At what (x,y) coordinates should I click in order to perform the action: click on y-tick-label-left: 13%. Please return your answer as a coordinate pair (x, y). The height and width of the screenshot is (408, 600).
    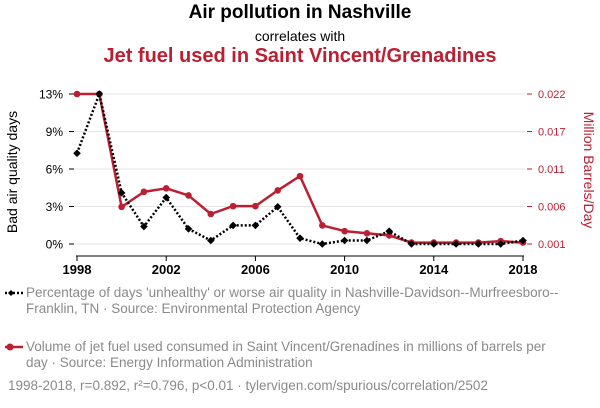
    Looking at the image, I should click on (51, 95).